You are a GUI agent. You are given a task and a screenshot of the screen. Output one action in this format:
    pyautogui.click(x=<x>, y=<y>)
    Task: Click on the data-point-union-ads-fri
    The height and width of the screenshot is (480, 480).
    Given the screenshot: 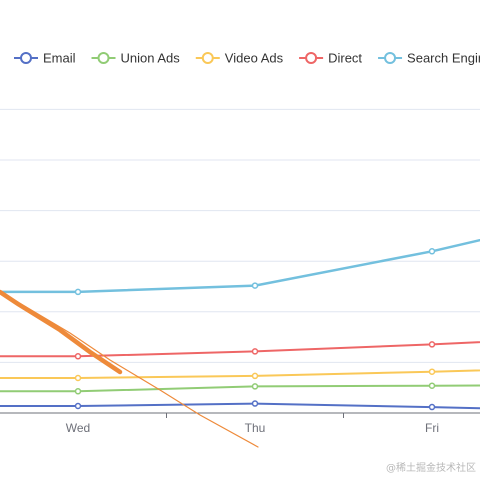 What is the action you would take?
    pyautogui.click(x=432, y=385)
    